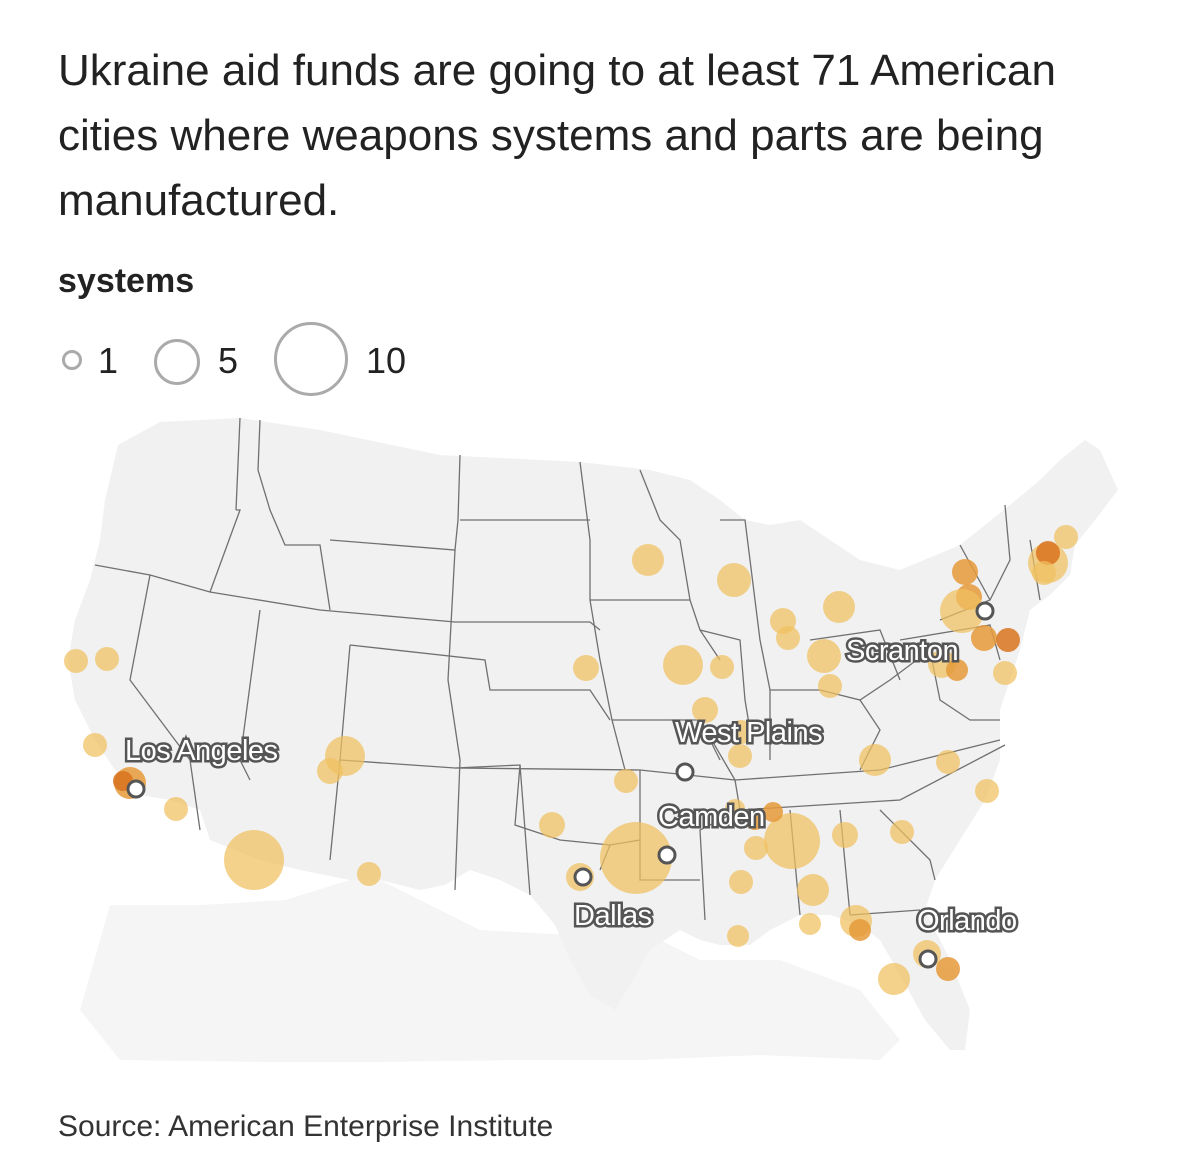  Describe the element at coordinates (228, 360) in the screenshot. I see `legend-label-5: 5` at that location.